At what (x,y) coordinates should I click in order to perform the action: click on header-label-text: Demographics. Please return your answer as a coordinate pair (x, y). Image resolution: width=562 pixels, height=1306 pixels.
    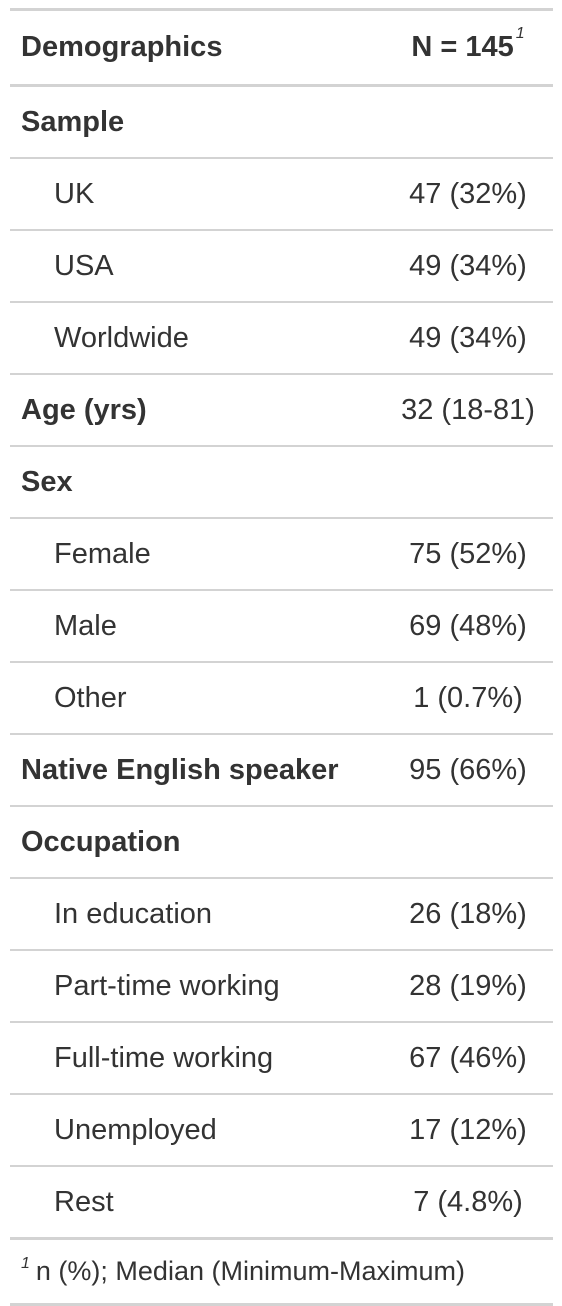
    Looking at the image, I should click on (122, 47).